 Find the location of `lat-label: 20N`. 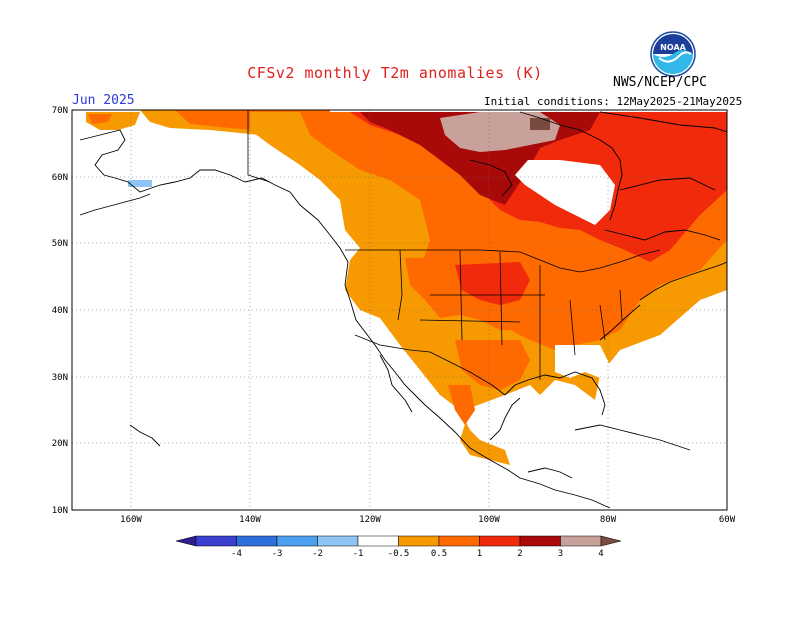

lat-label: 20N is located at coordinates (60, 444).